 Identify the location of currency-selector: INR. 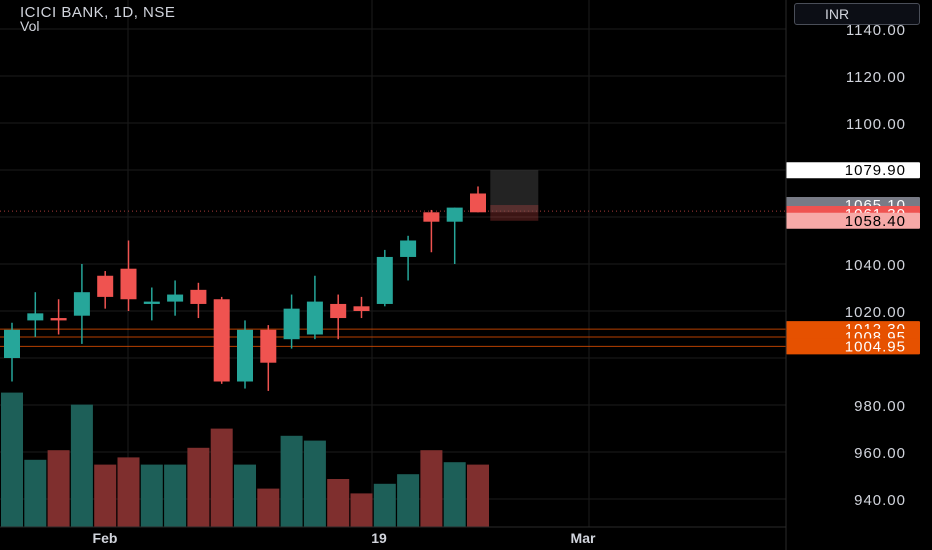
(857, 14).